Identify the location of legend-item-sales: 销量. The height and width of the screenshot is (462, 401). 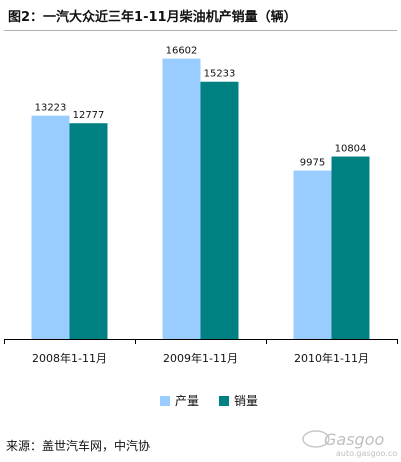
(238, 400).